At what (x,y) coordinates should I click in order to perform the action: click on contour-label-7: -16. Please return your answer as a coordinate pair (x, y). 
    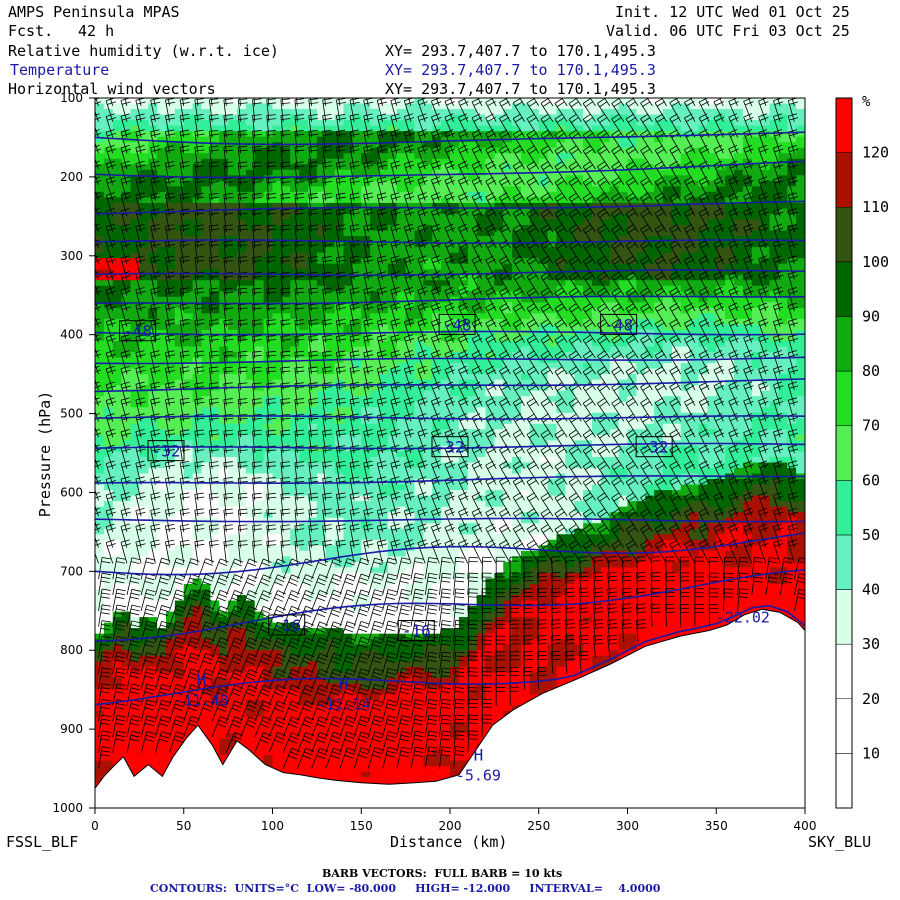
    Looking at the image, I should click on (416, 630).